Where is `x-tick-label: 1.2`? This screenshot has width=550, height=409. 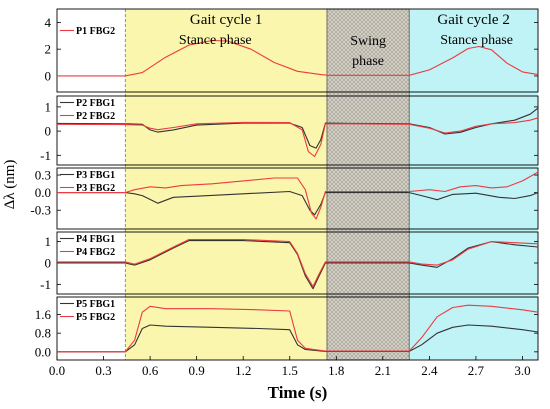
x-tick-label: 1.2 is located at coordinates (243, 370).